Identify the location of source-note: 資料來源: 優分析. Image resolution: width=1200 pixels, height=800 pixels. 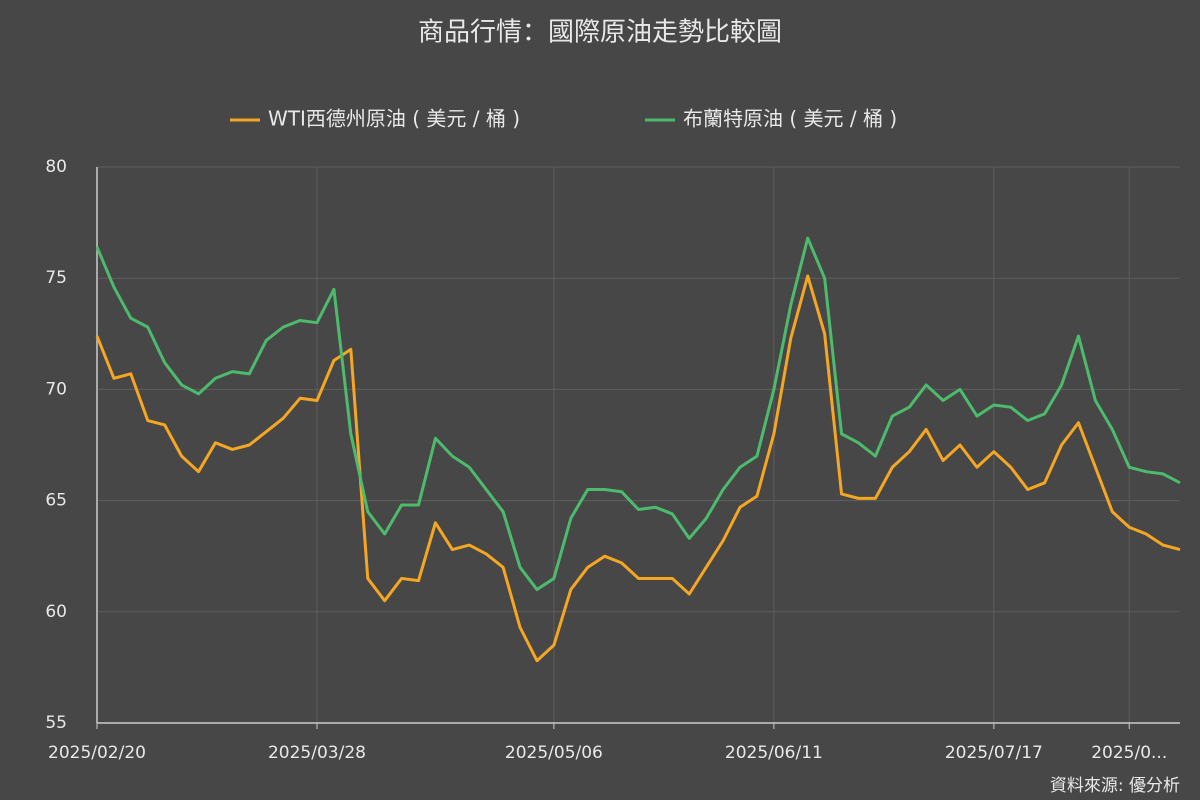
(1115, 786).